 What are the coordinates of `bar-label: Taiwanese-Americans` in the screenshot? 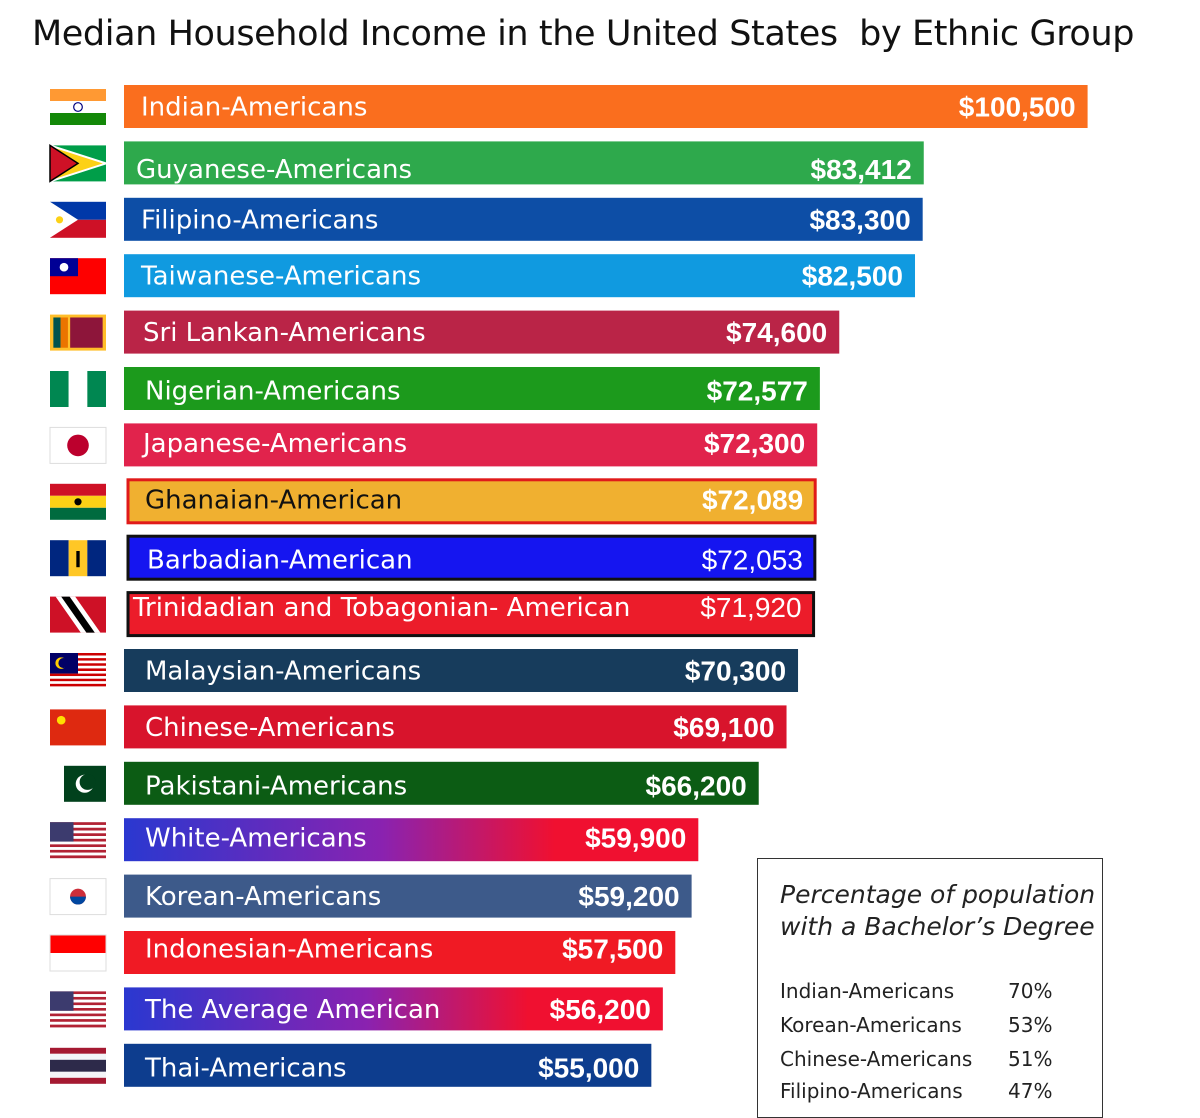 It's located at (280, 277).